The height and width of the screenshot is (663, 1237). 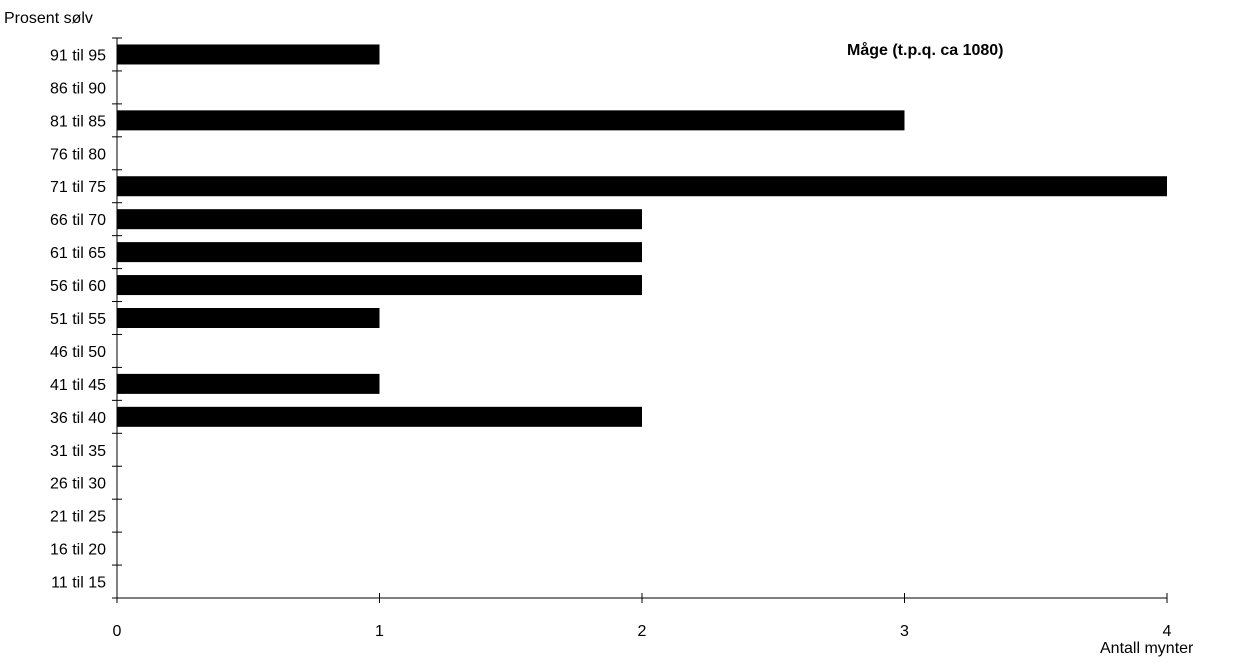 I want to click on y-tick-label: 51 til 55, so click(x=78, y=319).